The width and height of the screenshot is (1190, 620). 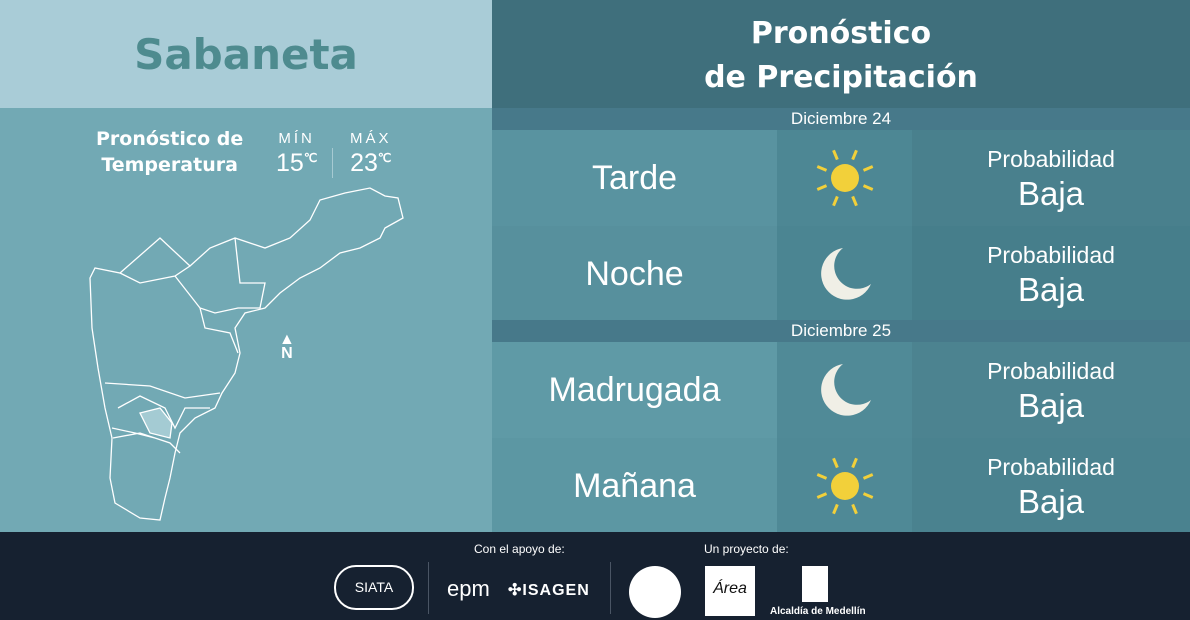 I want to click on alcaldia-shield-logo, so click(x=815, y=584).